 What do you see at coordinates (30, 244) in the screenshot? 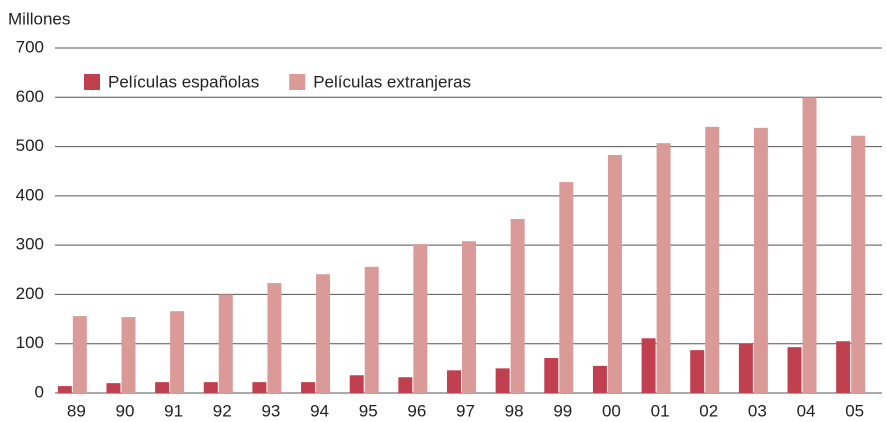
I see `y-tick-label: 300` at bounding box center [30, 244].